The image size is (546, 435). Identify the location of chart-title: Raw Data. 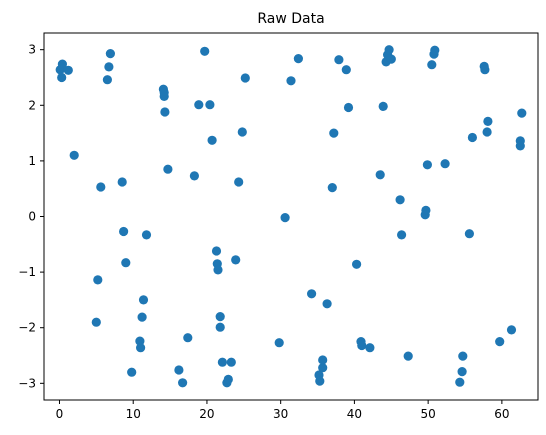
(290, 19).